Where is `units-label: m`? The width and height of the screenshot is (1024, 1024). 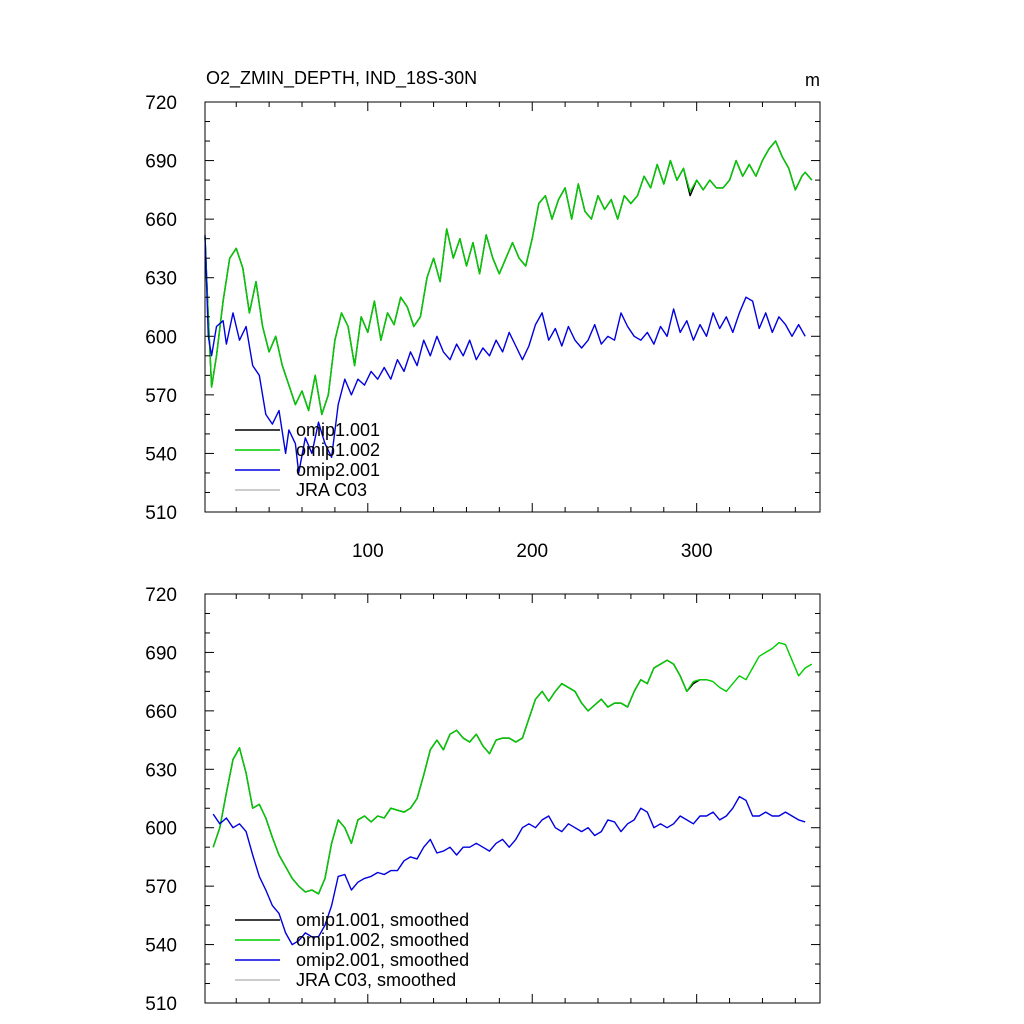 units-label: m is located at coordinates (812, 80).